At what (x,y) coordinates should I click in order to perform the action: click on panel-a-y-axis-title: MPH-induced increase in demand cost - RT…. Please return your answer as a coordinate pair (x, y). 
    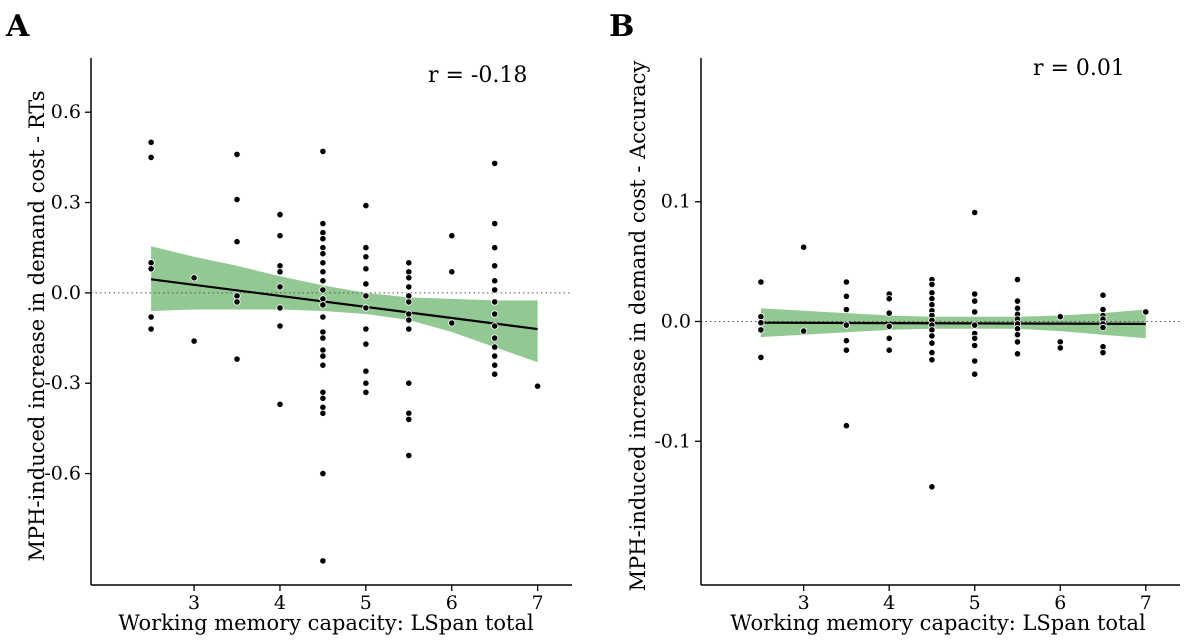
    Looking at the image, I should click on (37, 325).